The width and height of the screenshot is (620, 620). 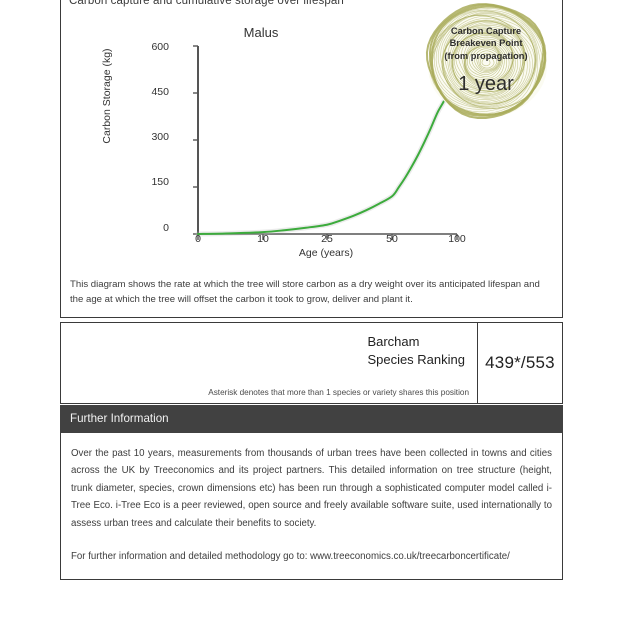 I want to click on breakeven-line3: (from propagation), so click(x=486, y=55).